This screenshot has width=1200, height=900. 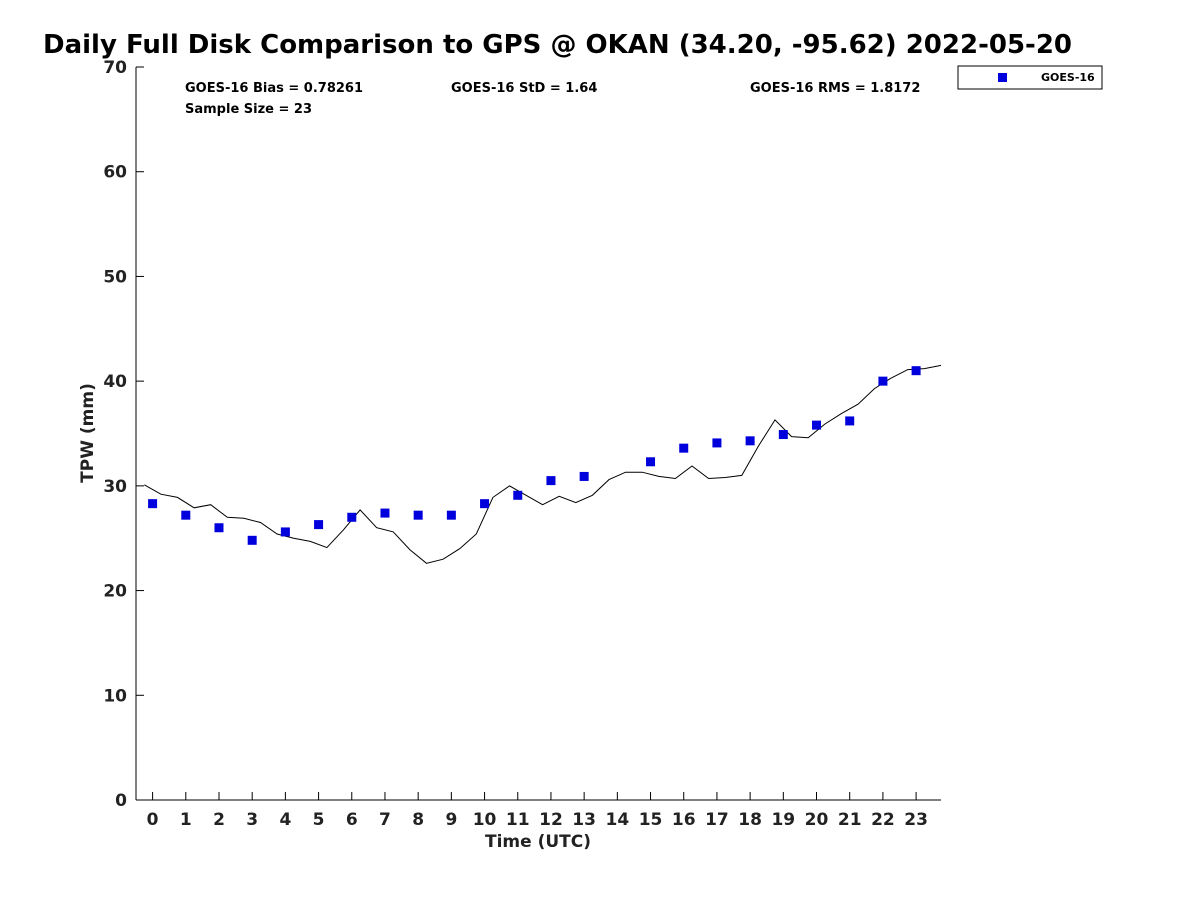 I want to click on x-tick-label: 13, so click(x=584, y=820).